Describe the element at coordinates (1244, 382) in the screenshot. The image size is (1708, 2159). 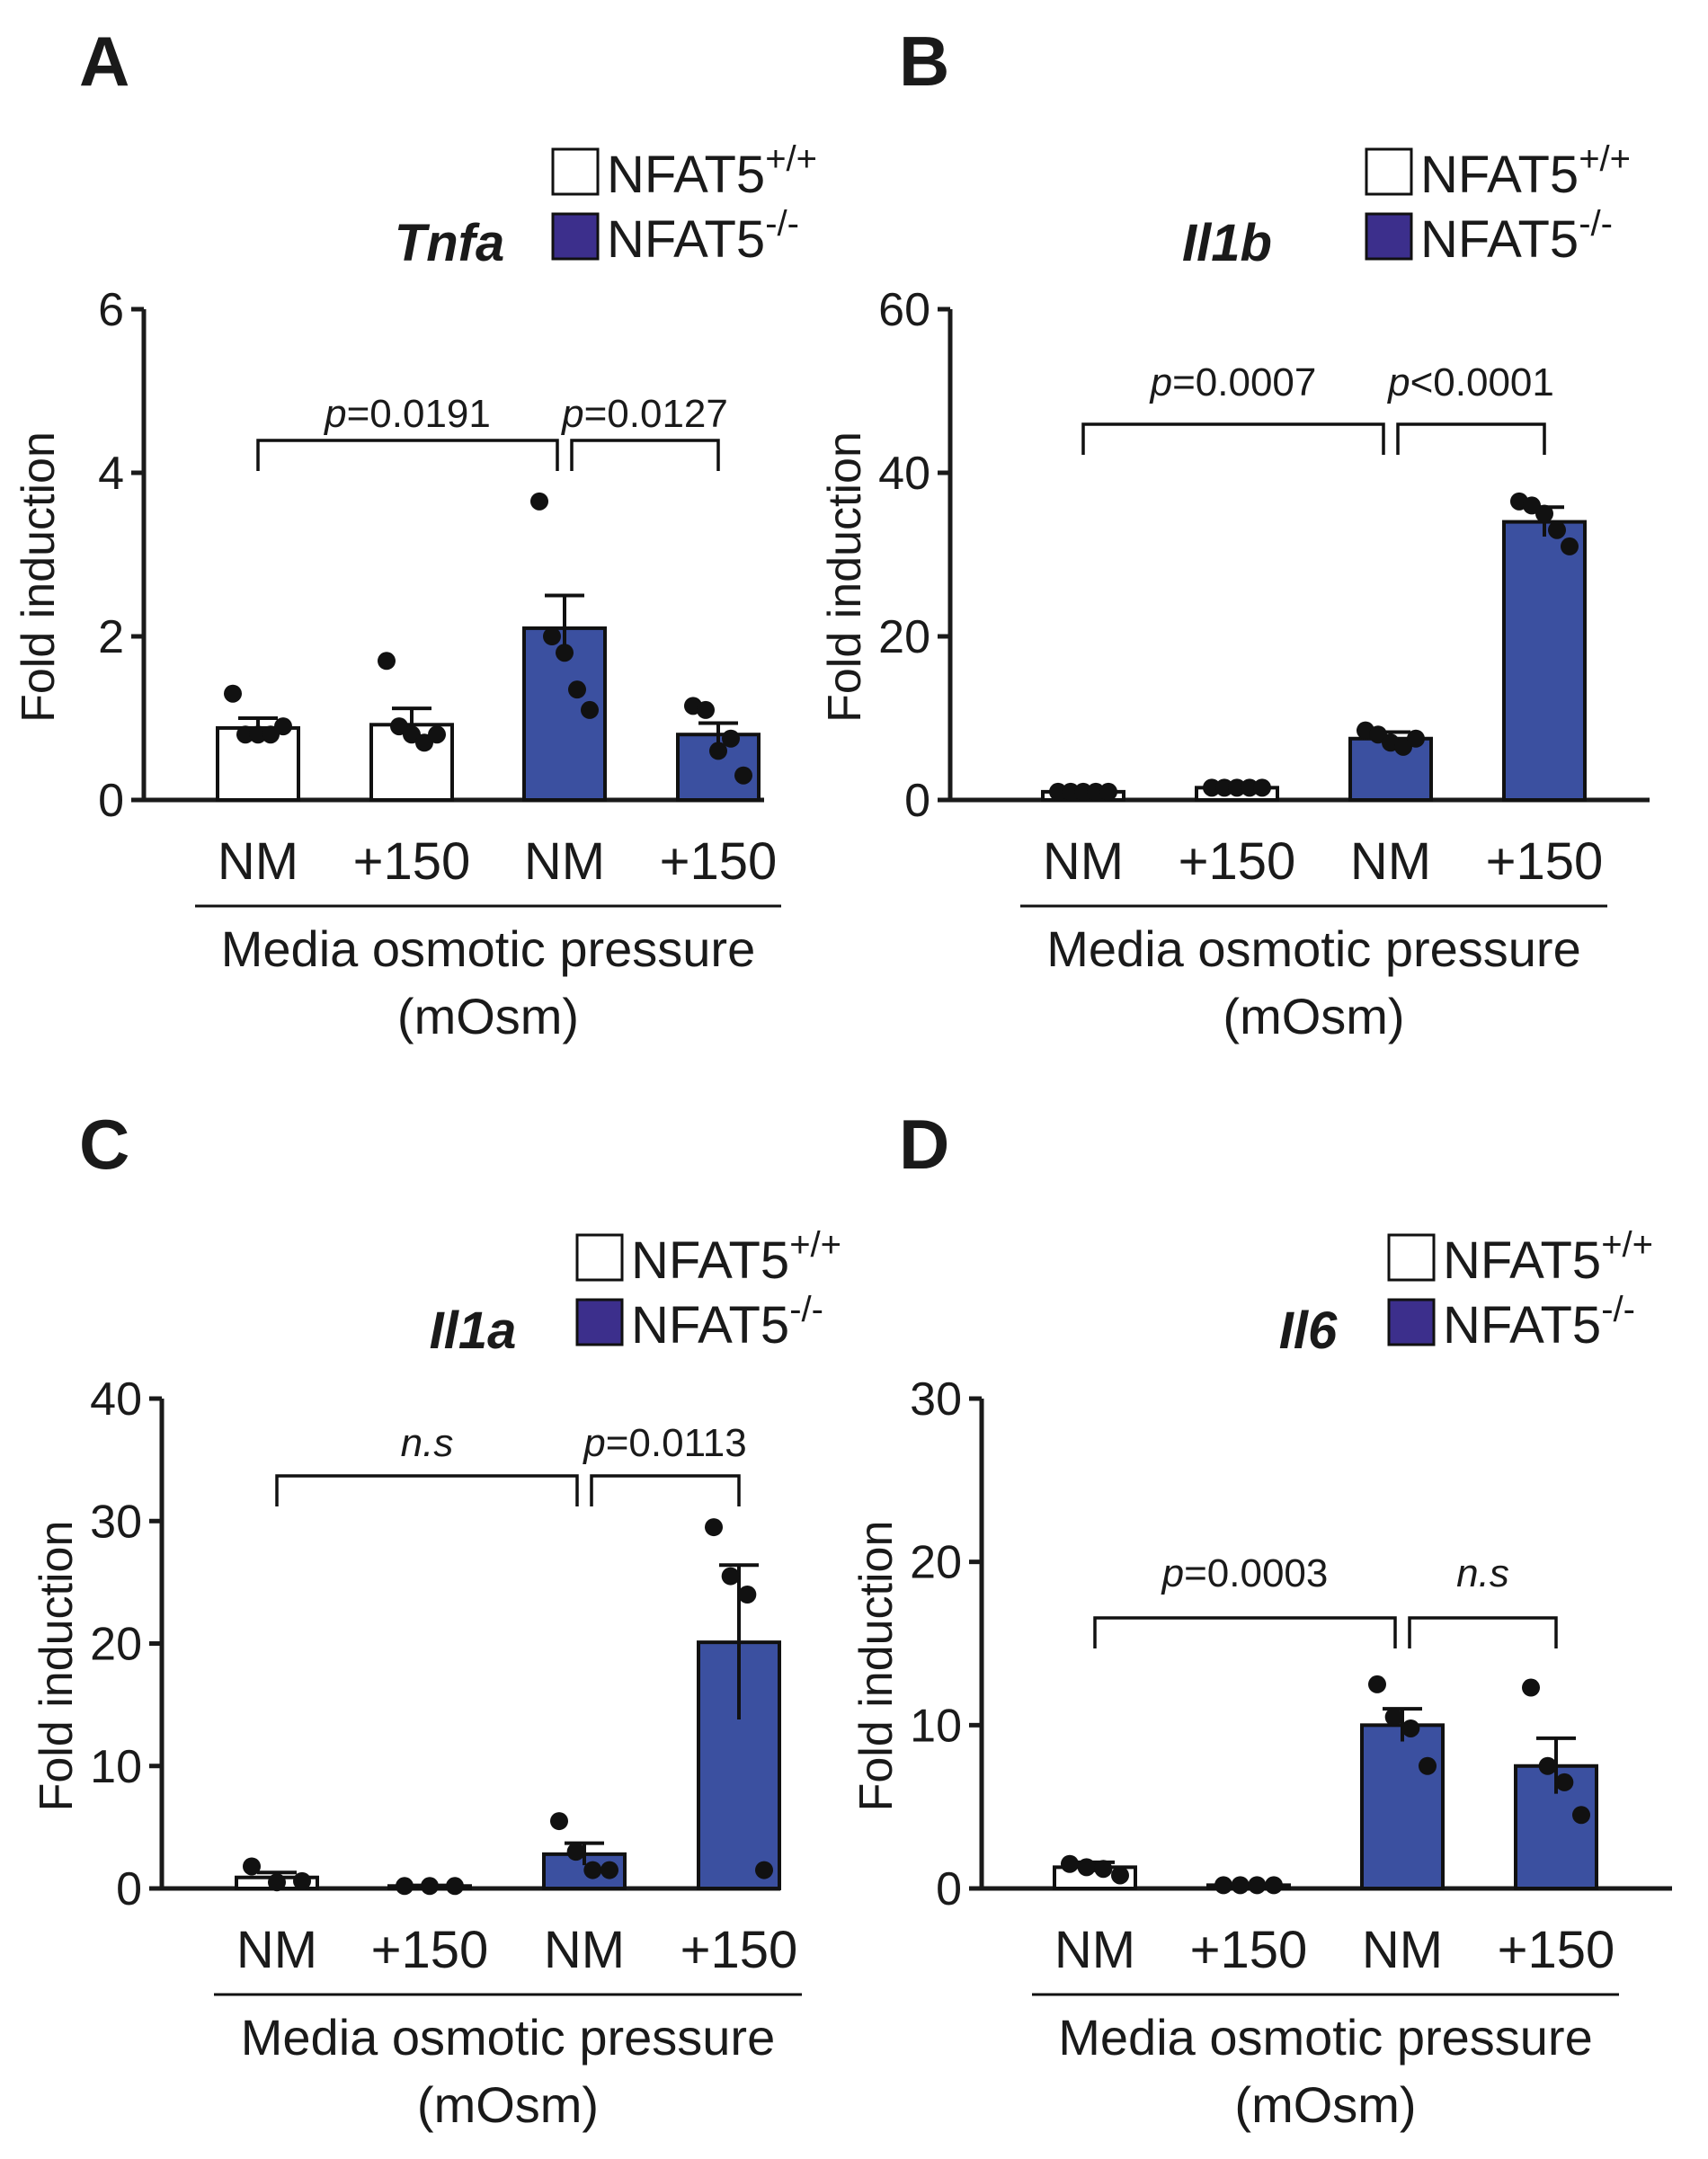
I see `panel-b-sig-label-value: =0.0007` at that location.